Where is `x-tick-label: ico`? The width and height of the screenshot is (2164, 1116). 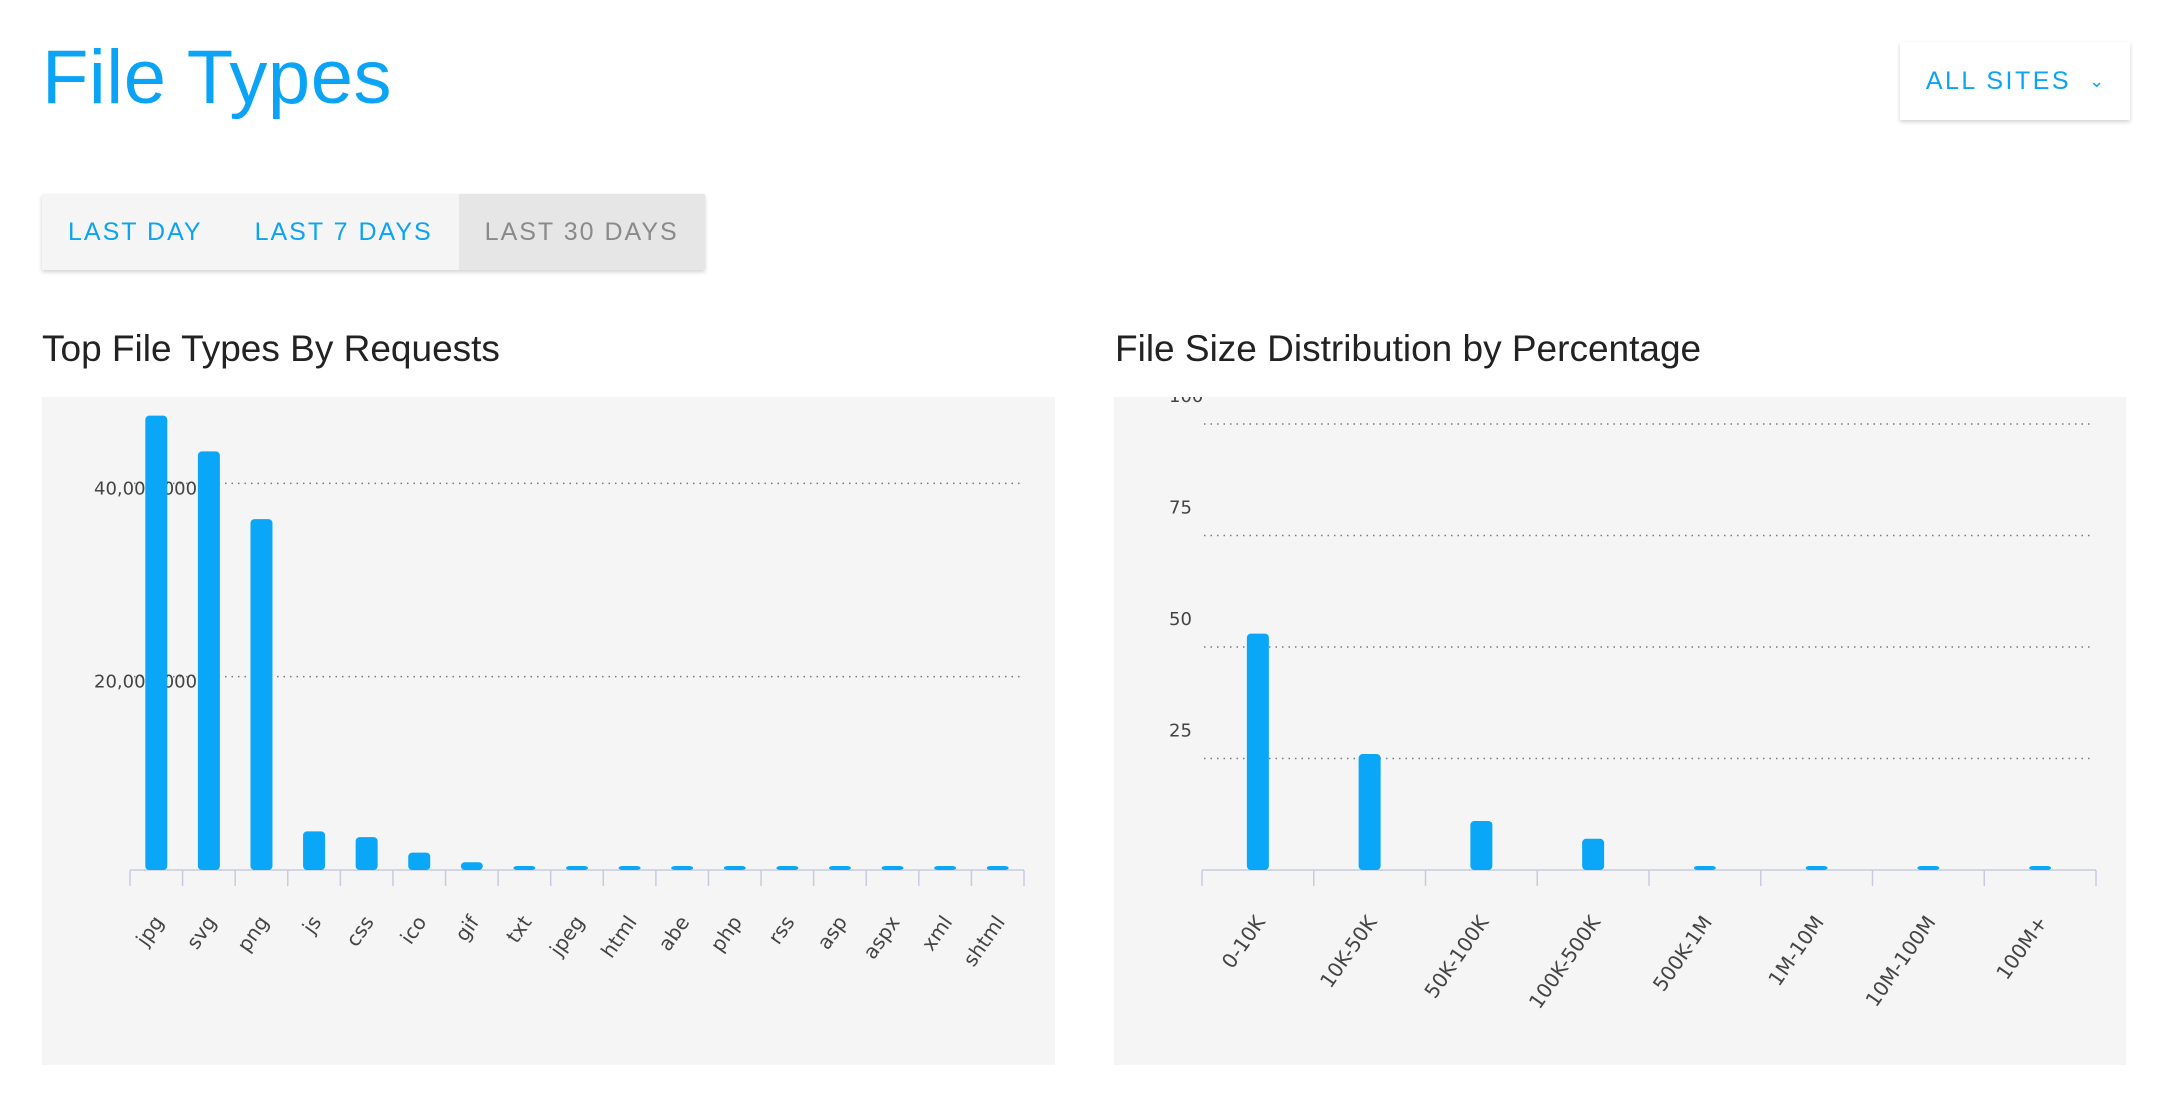
x-tick-label: ico is located at coordinates (413, 929).